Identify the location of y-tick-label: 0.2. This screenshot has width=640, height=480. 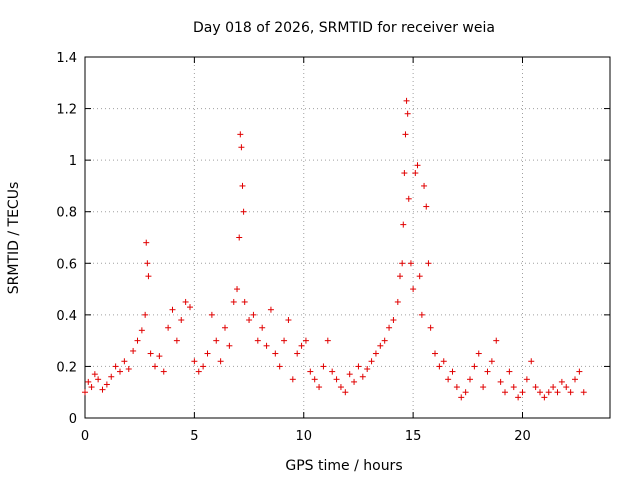
(66, 367).